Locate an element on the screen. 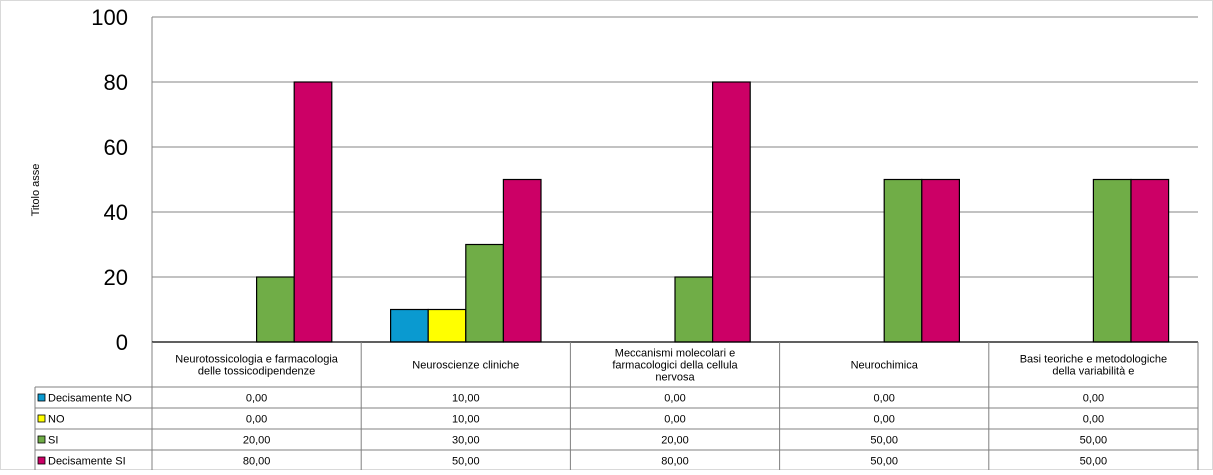 The width and height of the screenshot is (1213, 475). y-axis-title: Titolo asse is located at coordinates (36, 190).